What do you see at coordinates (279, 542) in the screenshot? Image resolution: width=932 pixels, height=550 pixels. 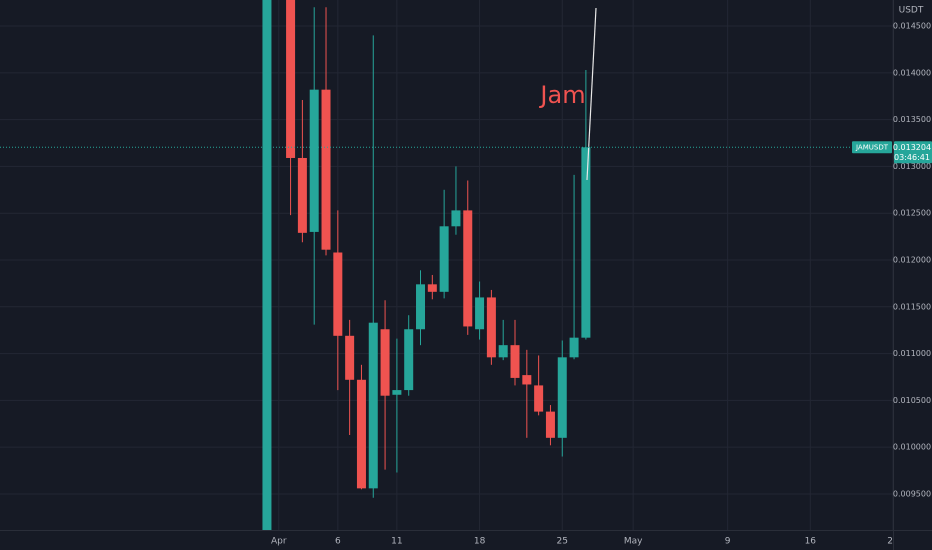 I see `x-tick-label: Apr` at bounding box center [279, 542].